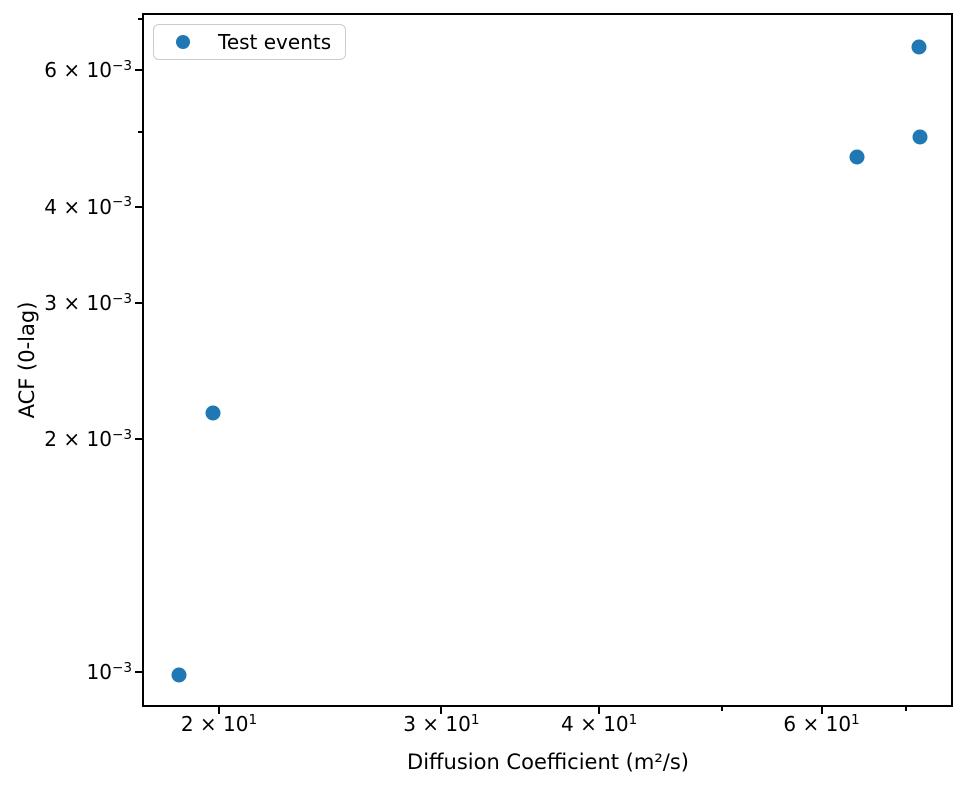  What do you see at coordinates (183, 42) in the screenshot?
I see `legend-marker-icon` at bounding box center [183, 42].